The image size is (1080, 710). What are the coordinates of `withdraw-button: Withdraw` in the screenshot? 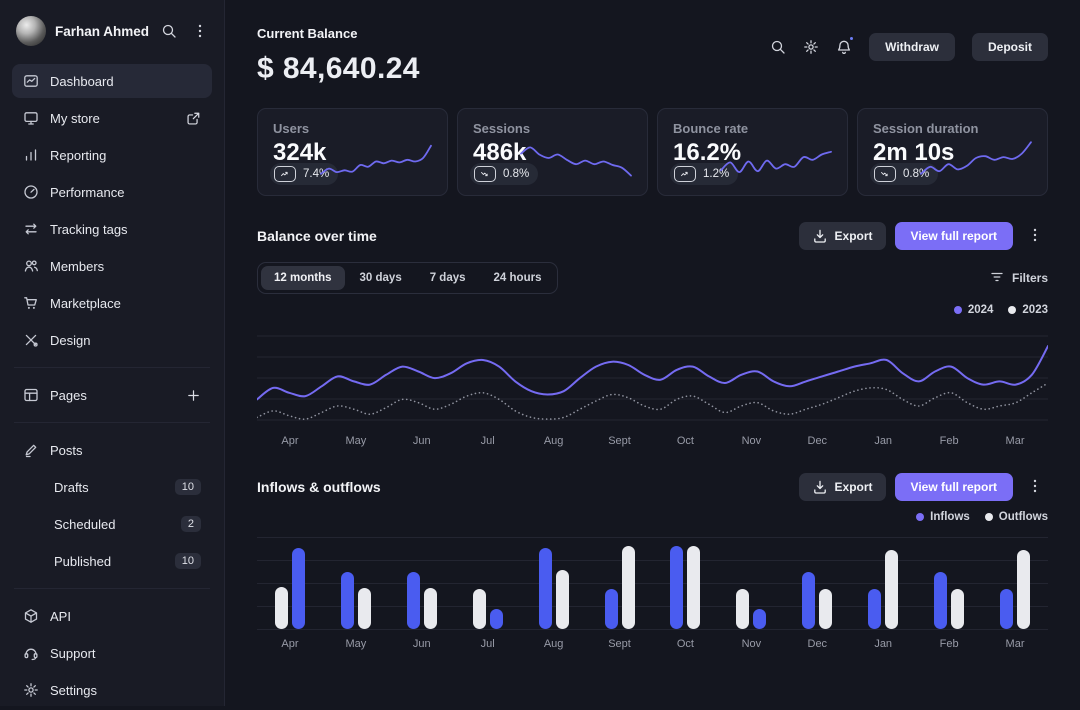 It's located at (912, 47).